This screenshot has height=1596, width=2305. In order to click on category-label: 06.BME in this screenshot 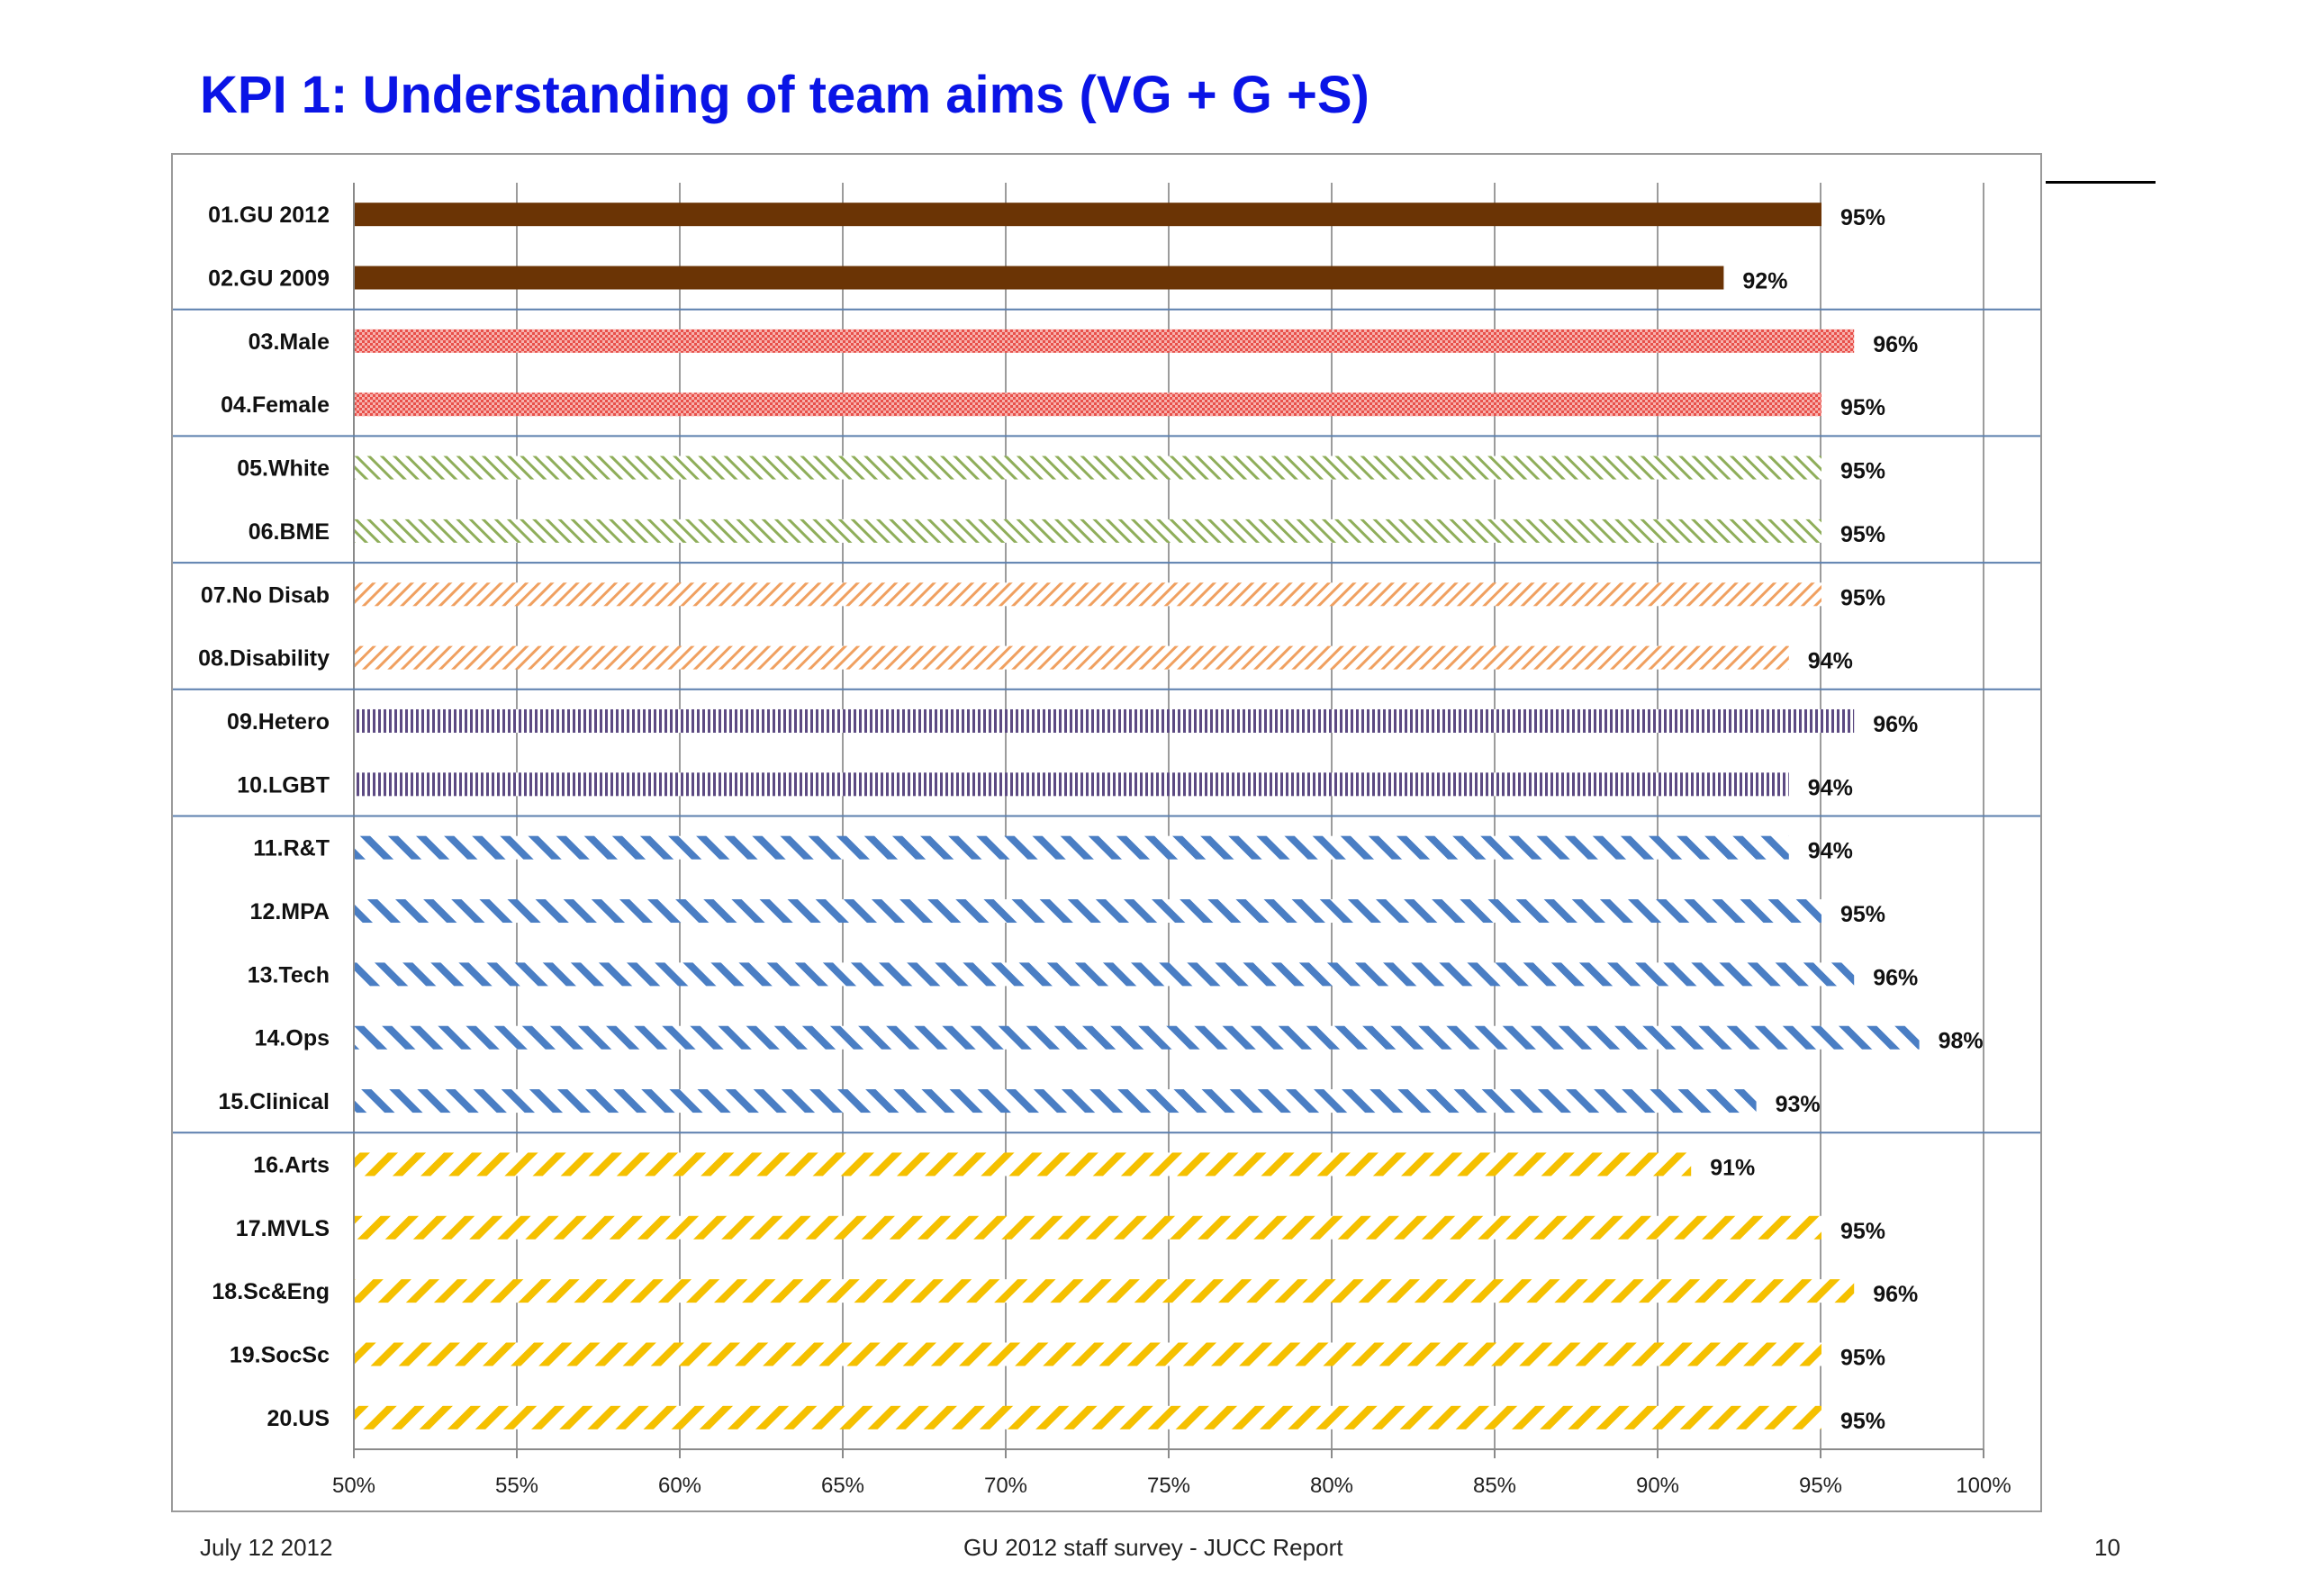, I will do `click(289, 532)`.